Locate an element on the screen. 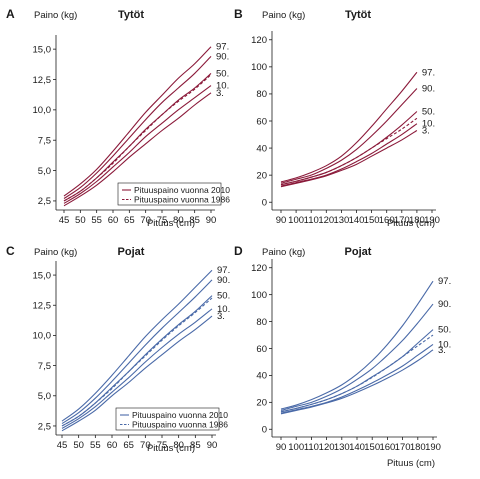 Image resolution: width=480 pixels, height=479 pixels. panel-letter: D is located at coordinates (238, 251).